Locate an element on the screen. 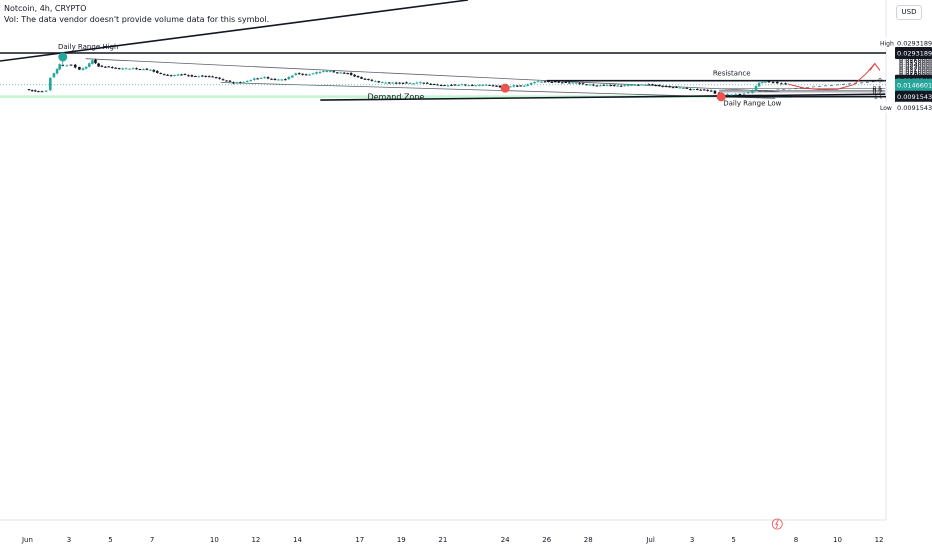  high-price-bg is located at coordinates (913, 43).